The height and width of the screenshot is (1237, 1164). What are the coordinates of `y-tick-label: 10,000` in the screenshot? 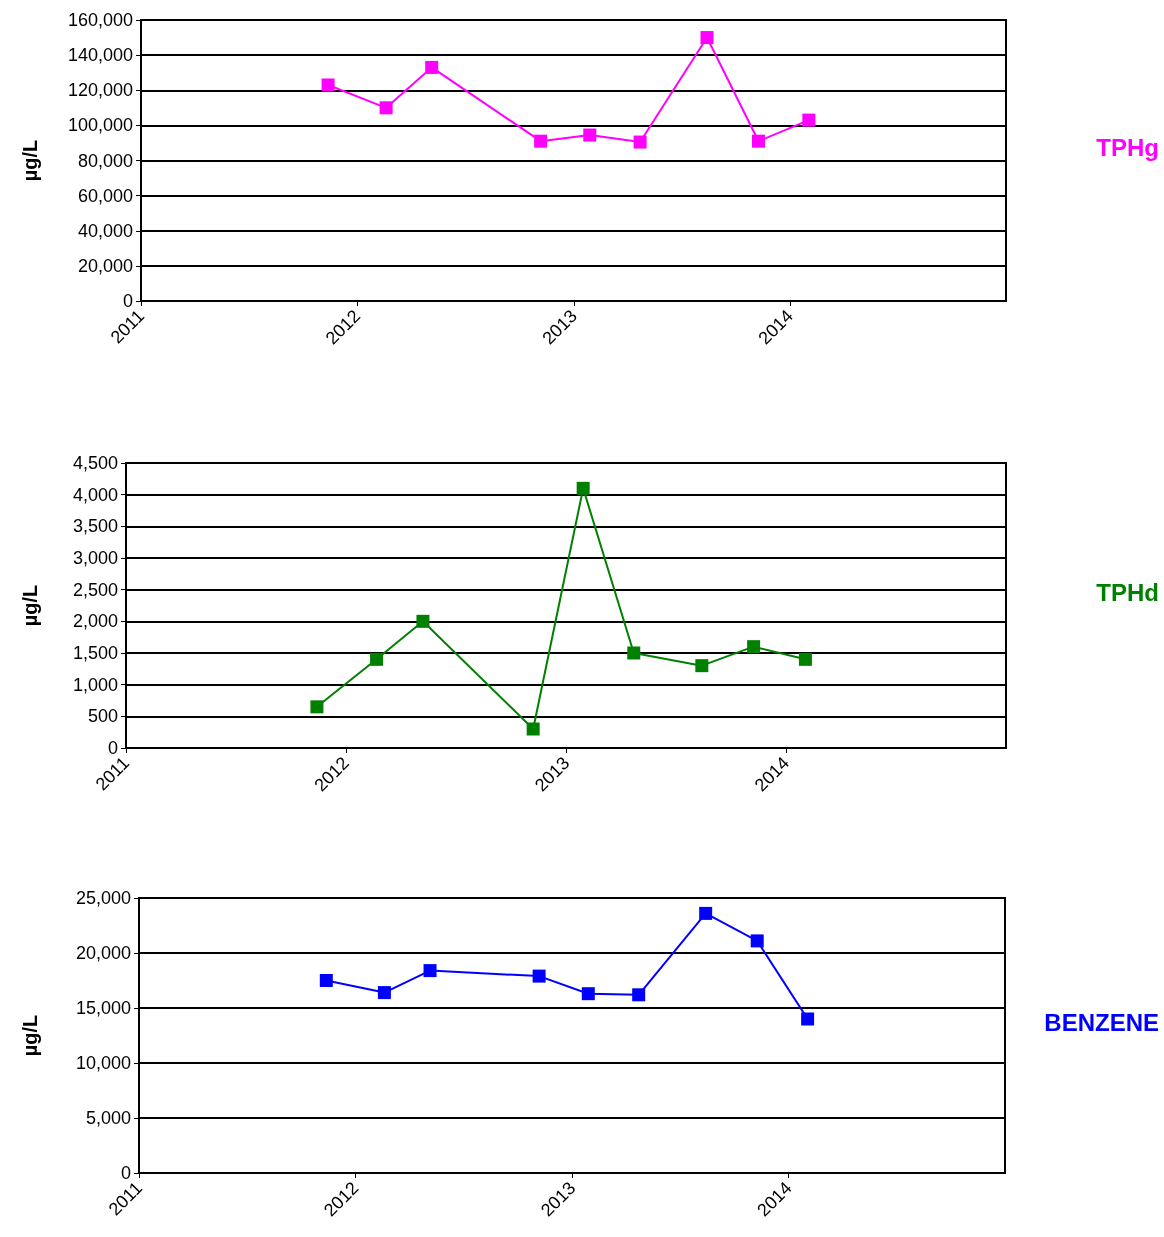 It's located at (103, 1063).